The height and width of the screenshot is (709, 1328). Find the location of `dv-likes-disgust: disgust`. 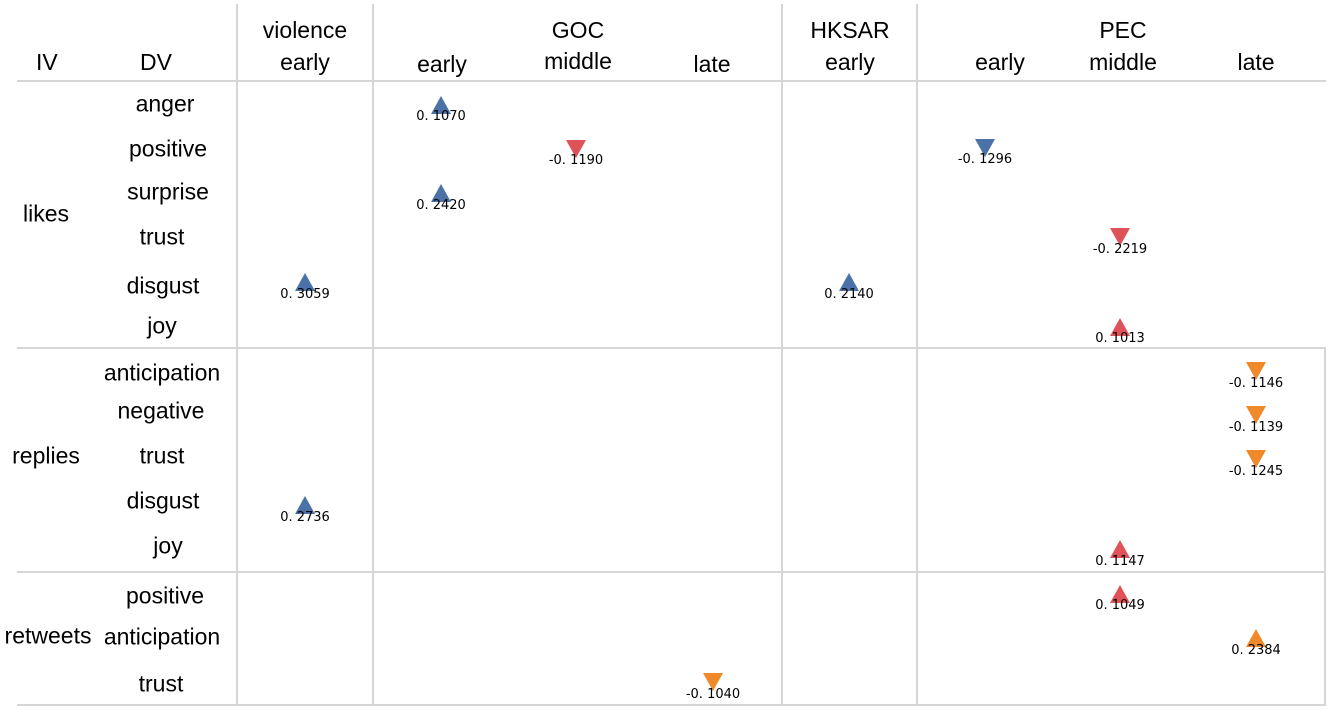

dv-likes-disgust: disgust is located at coordinates (163, 285).